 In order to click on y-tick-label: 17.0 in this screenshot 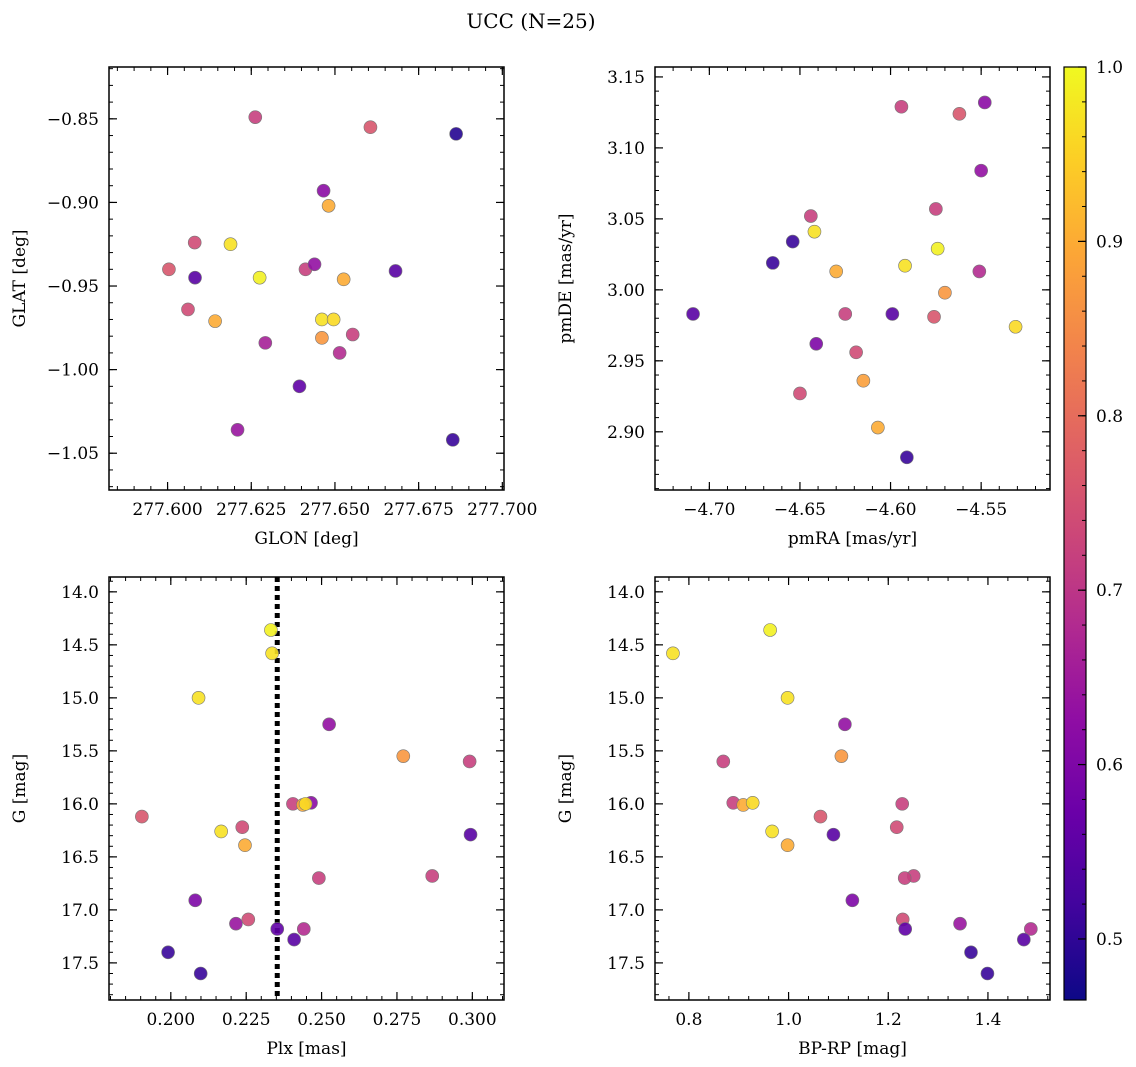, I will do `click(80, 911)`.